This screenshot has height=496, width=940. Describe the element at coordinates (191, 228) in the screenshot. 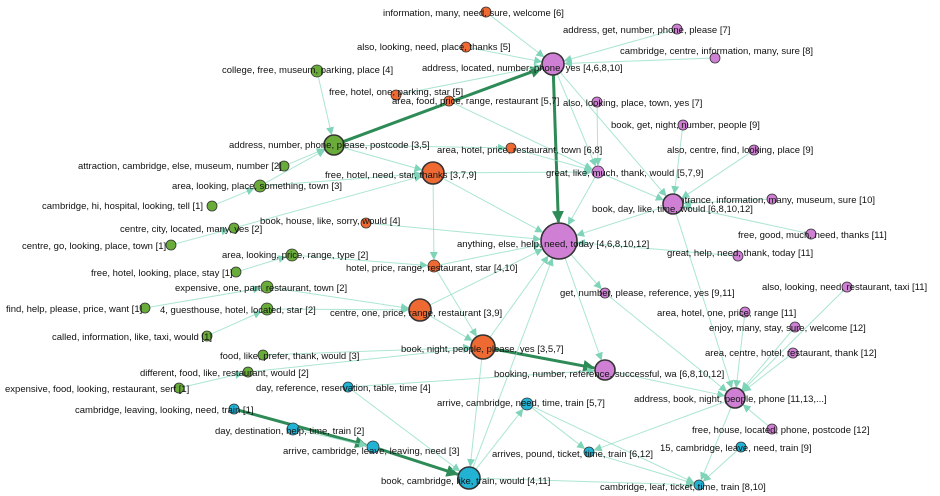

I see `node-g6: centre, city, located, many, yes [2]` at that location.